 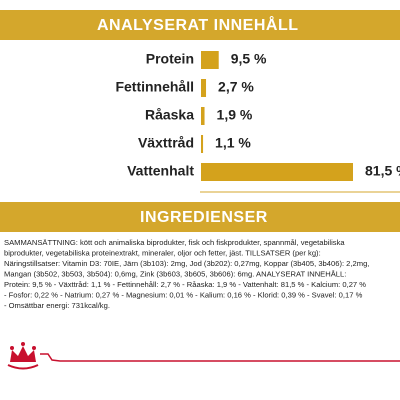 I want to click on category-label: Protein, so click(x=170, y=59).